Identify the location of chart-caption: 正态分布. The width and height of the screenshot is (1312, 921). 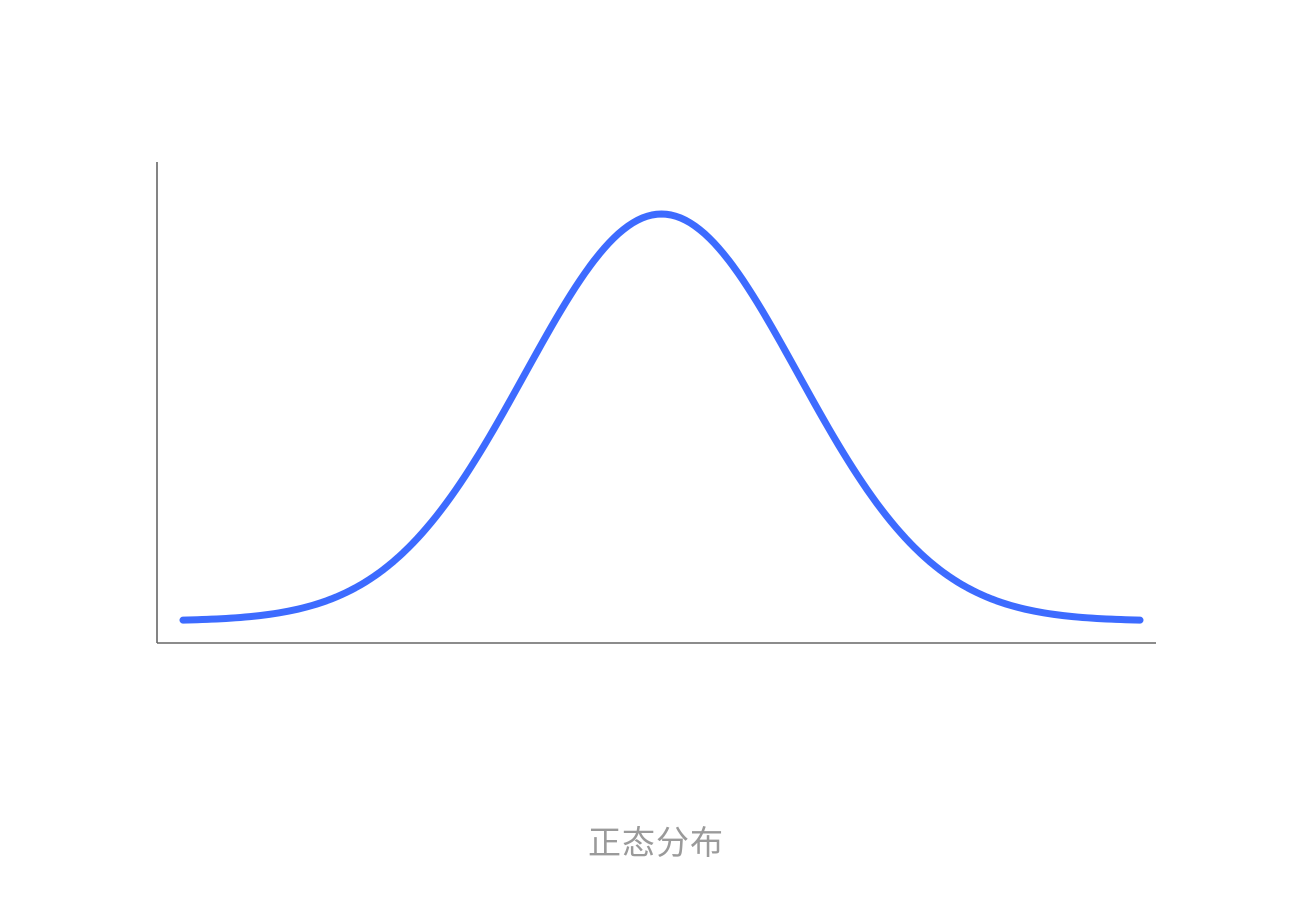
(656, 842).